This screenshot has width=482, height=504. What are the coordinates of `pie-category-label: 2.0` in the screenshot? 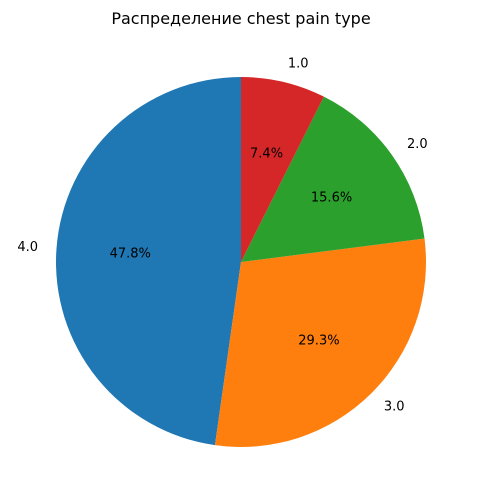 It's located at (417, 144).